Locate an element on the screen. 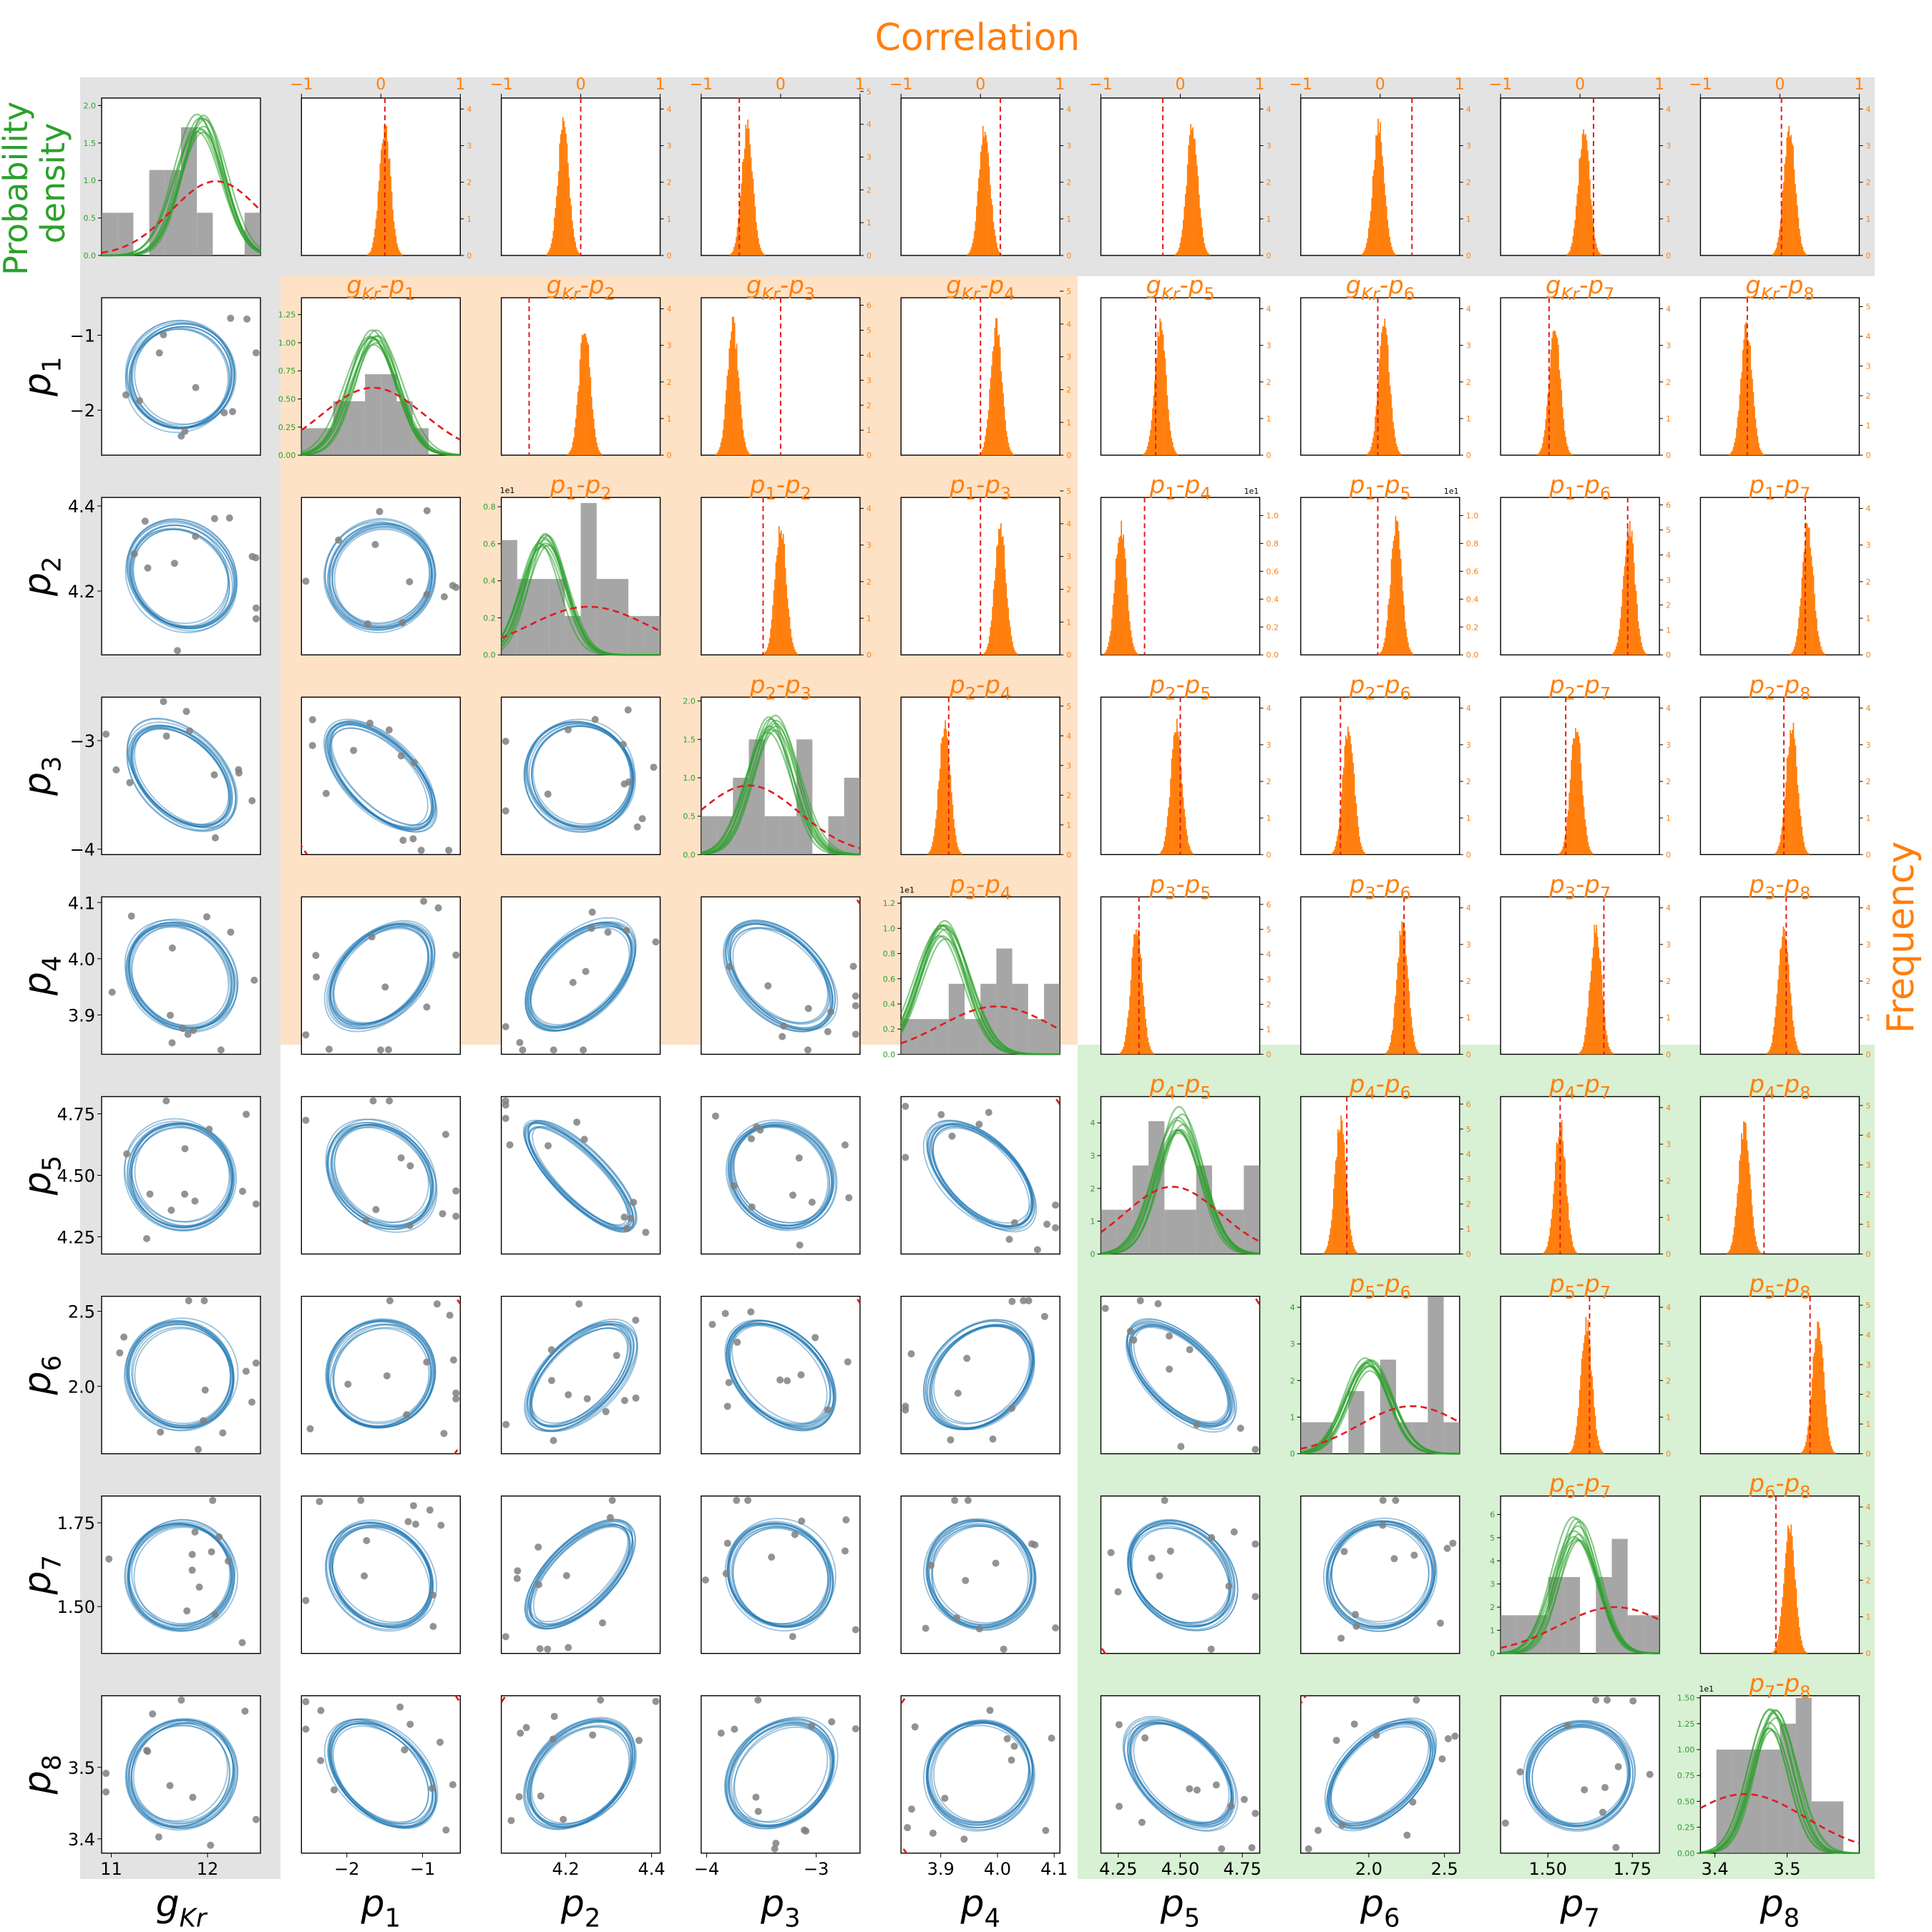  x-tick-label: 3.4 is located at coordinates (1714, 1869).